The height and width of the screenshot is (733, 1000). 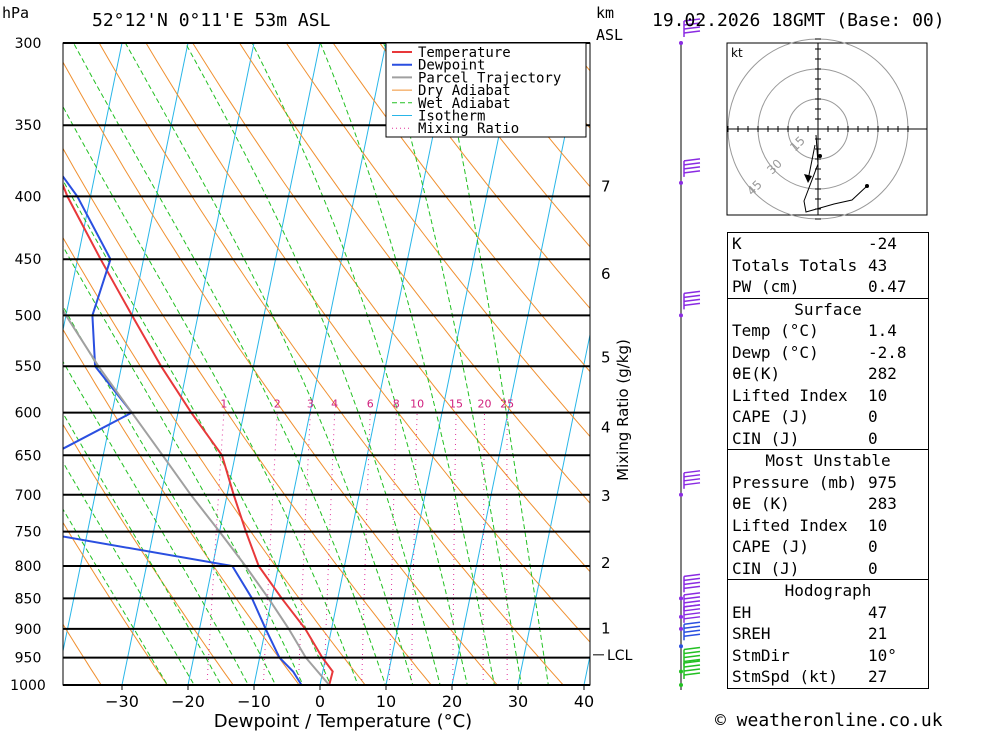 I want to click on k-value: -24, so click(x=882, y=243).